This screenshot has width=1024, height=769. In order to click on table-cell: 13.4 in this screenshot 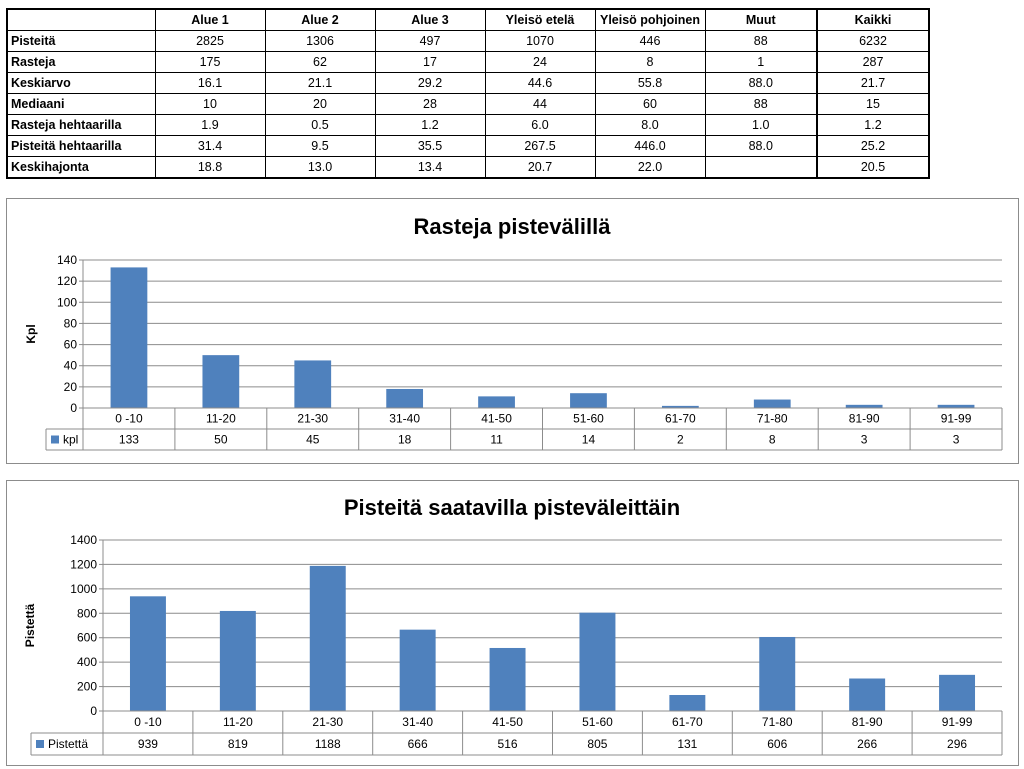, I will do `click(430, 167)`.